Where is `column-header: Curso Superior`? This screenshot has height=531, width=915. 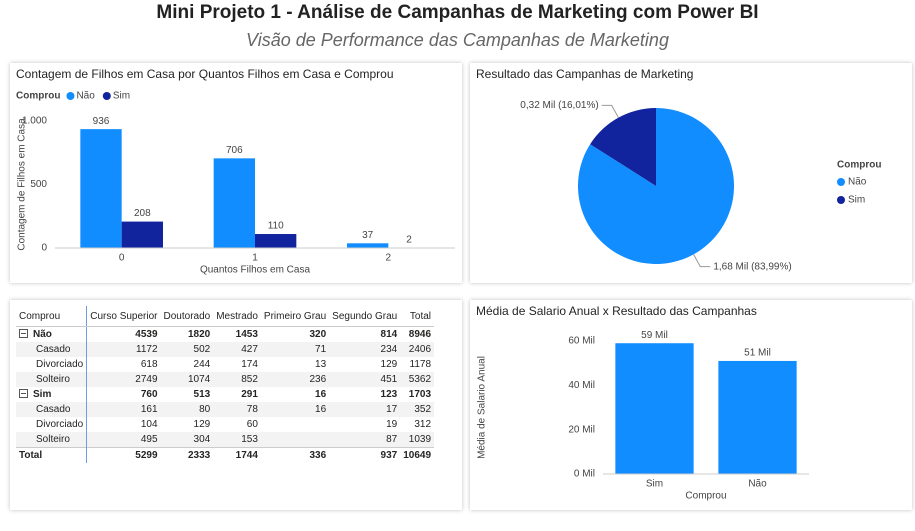 column-header: Curso Superior is located at coordinates (123, 316).